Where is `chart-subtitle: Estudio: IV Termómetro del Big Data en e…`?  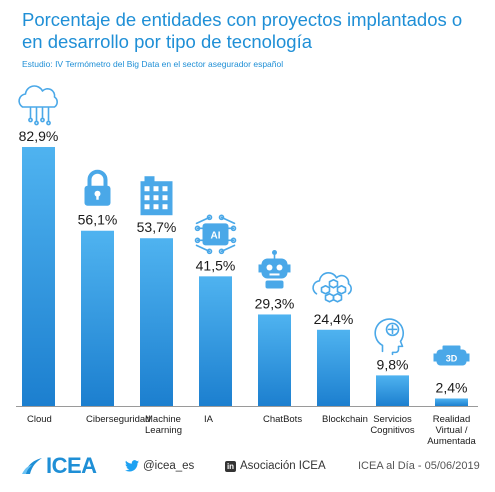 chart-subtitle: Estudio: IV Termómetro del Big Data en e… is located at coordinates (153, 64).